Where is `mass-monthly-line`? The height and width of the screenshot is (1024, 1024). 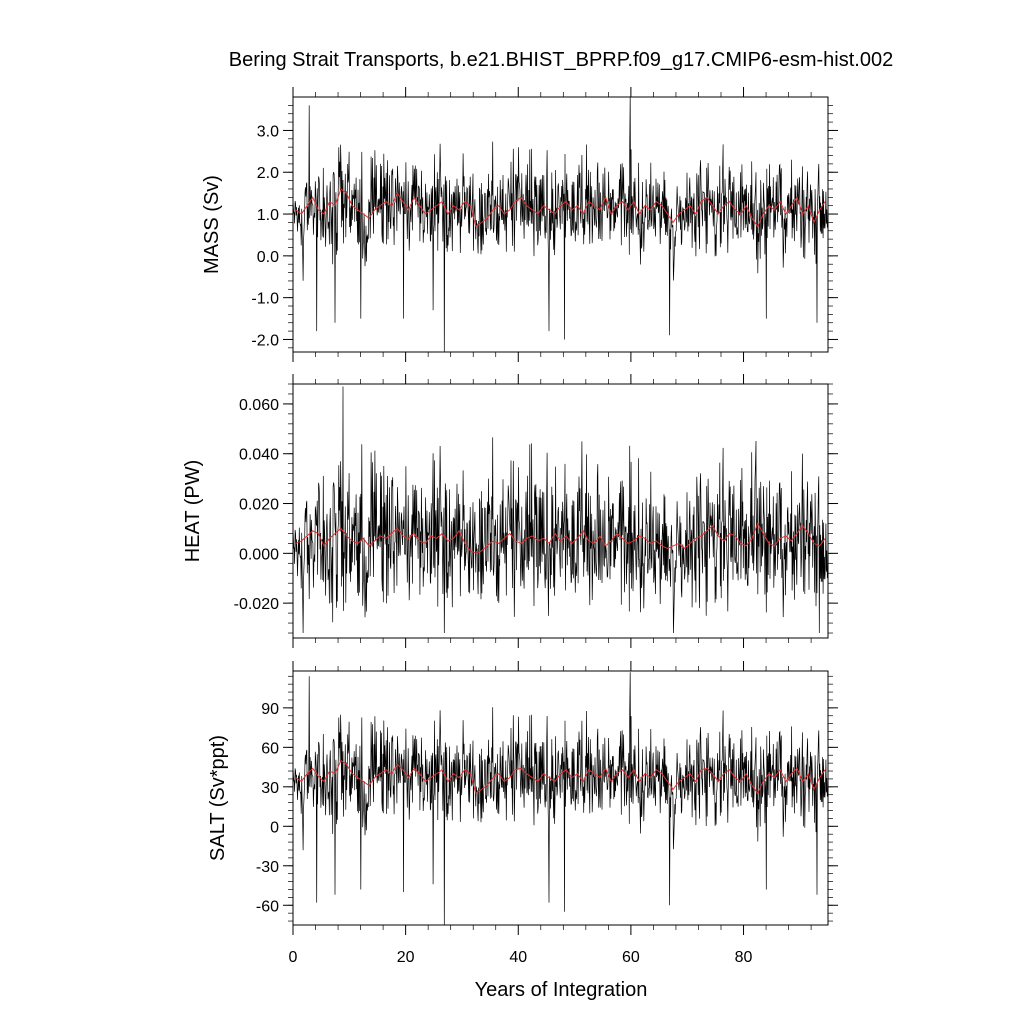 mass-monthly-line is located at coordinates (560, 224).